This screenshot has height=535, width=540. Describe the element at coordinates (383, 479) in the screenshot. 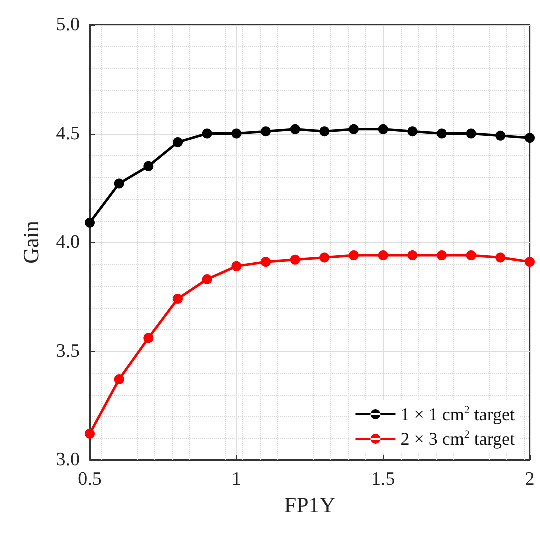

I see `x-tick-label: 1.5` at that location.